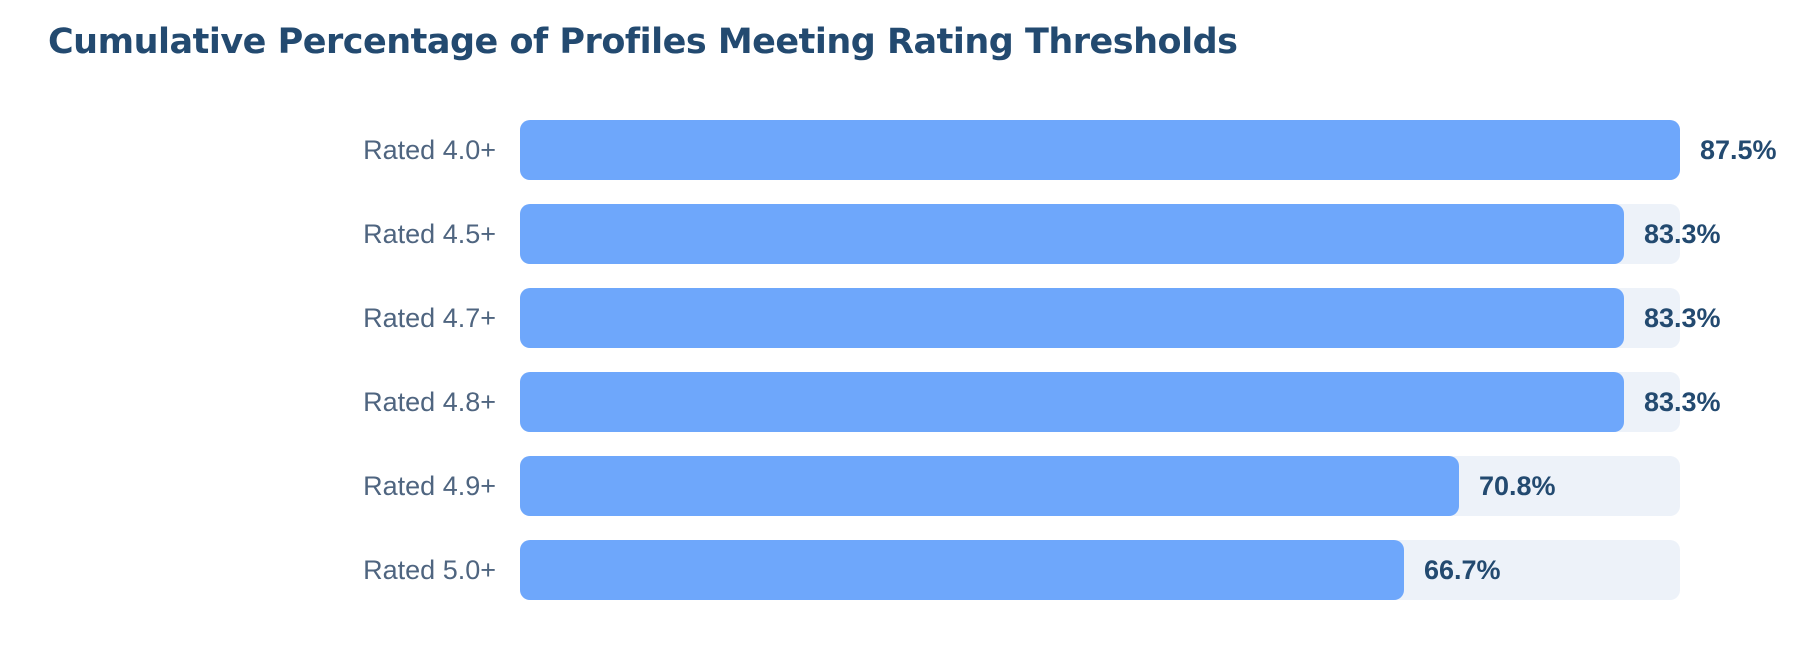 Image resolution: width=1800 pixels, height=656 pixels. I want to click on bar-row: Rated 4.9+ 70.8%, so click(900, 486).